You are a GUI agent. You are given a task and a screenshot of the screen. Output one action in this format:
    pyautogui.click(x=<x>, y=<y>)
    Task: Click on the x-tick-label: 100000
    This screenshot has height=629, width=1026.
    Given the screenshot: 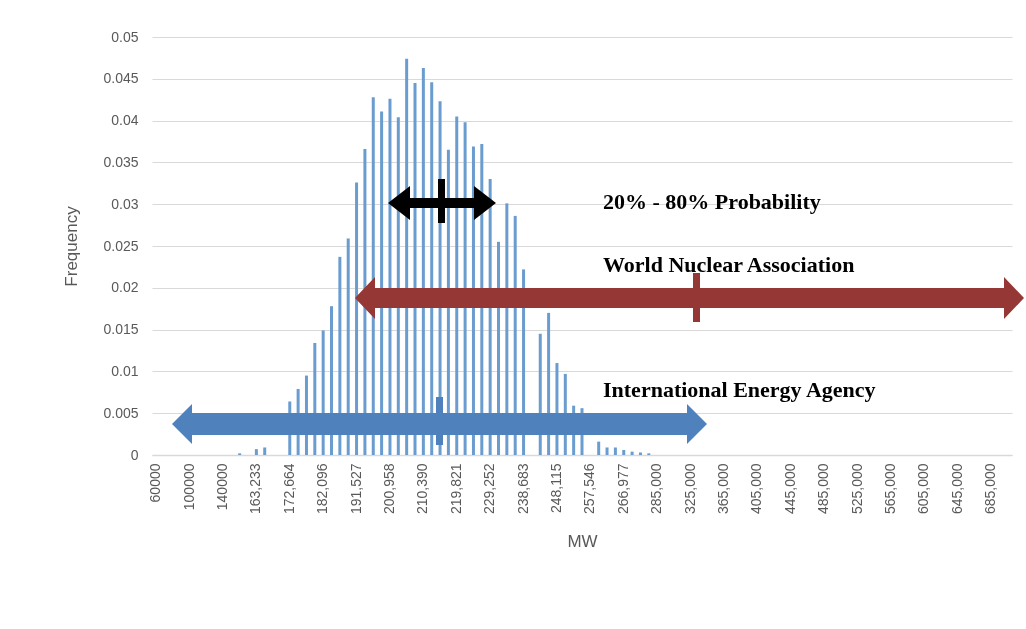 What is the action you would take?
    pyautogui.click(x=188, y=487)
    